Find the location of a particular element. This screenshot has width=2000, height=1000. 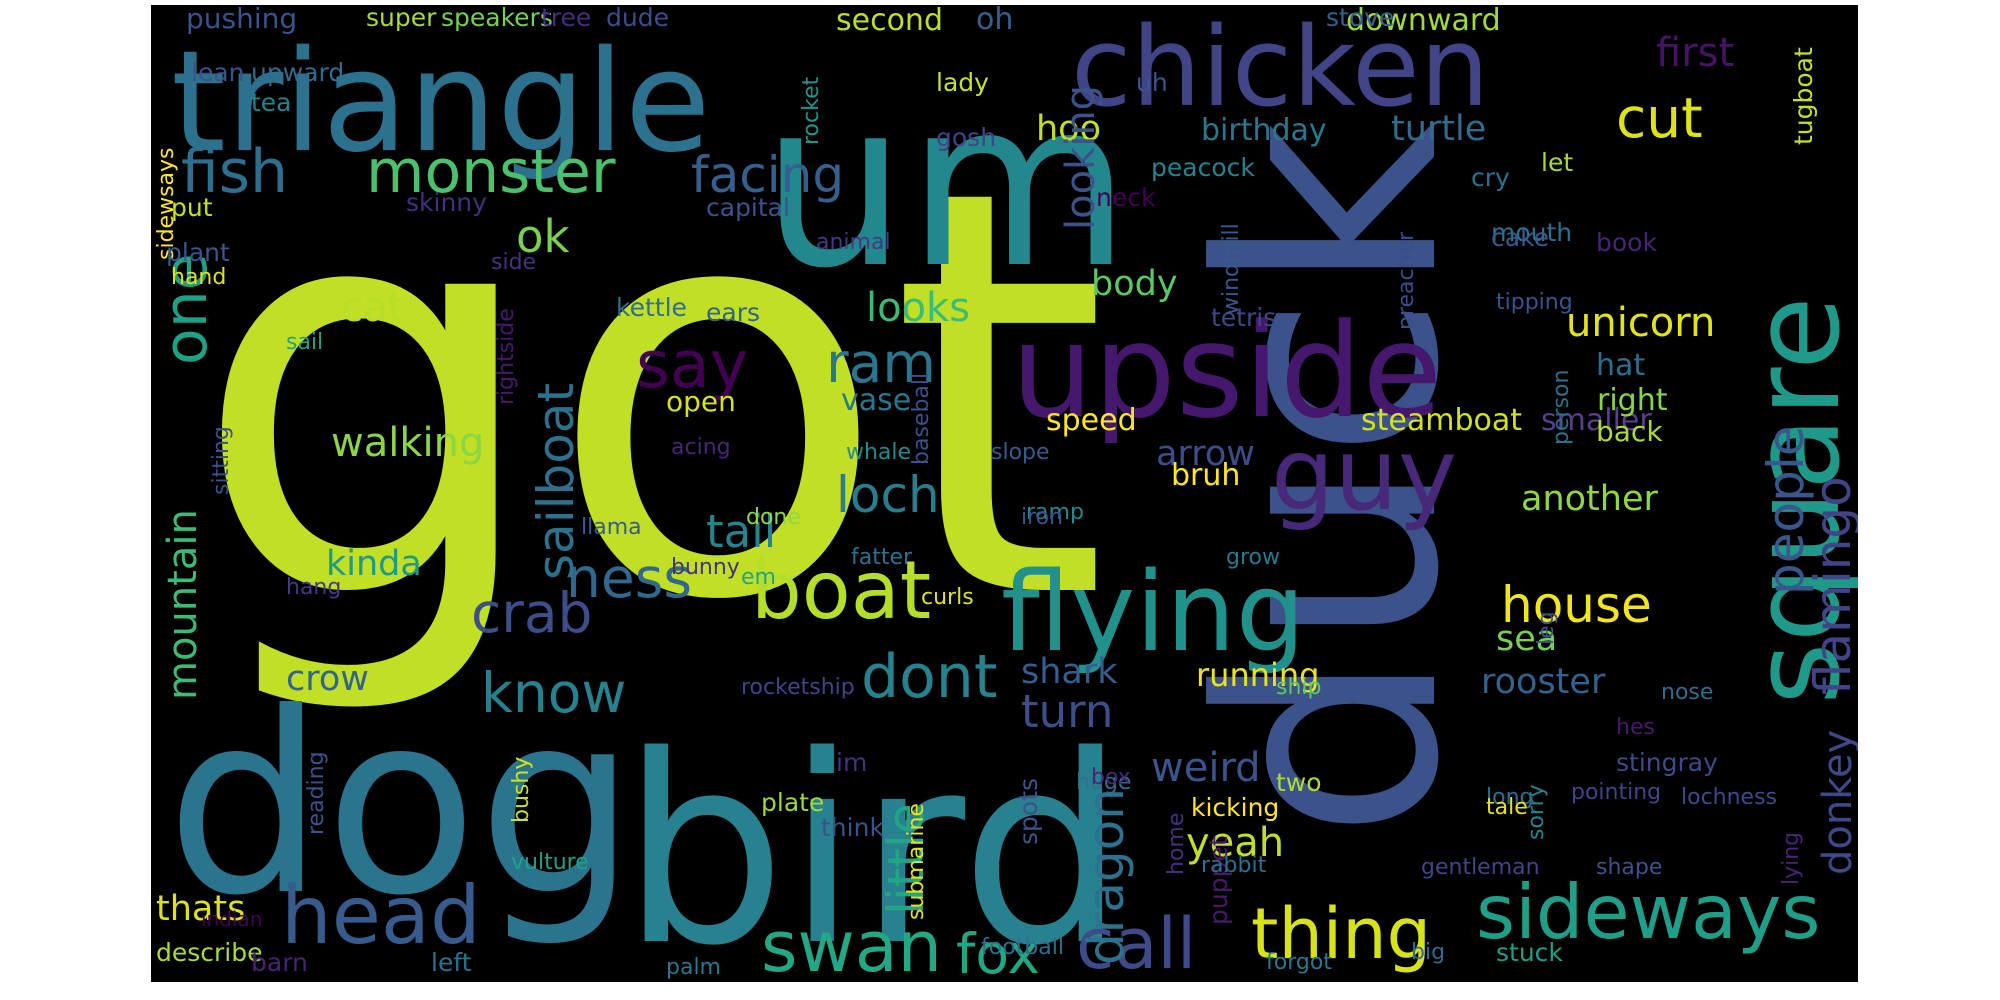

cloud-word-lean: lean is located at coordinates (218, 72).